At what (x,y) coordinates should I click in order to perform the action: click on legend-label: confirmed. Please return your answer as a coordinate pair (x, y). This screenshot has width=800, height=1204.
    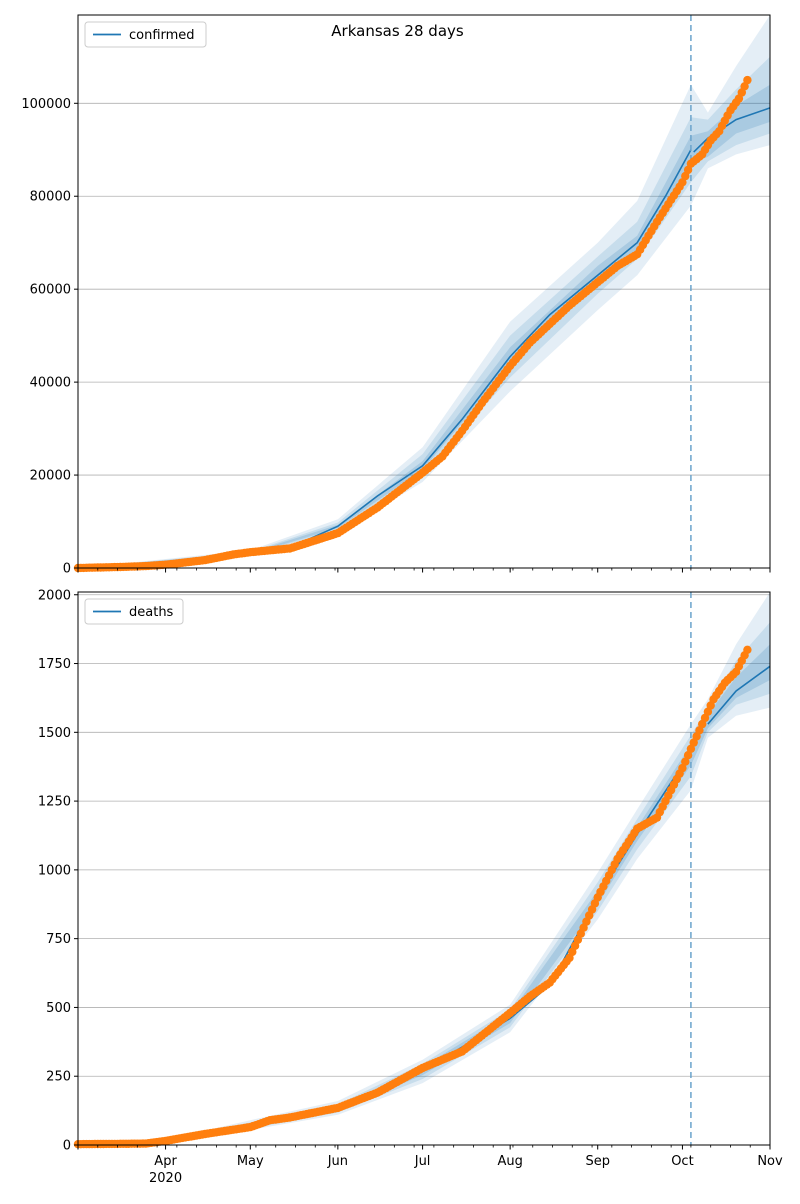
    Looking at the image, I should click on (162, 35).